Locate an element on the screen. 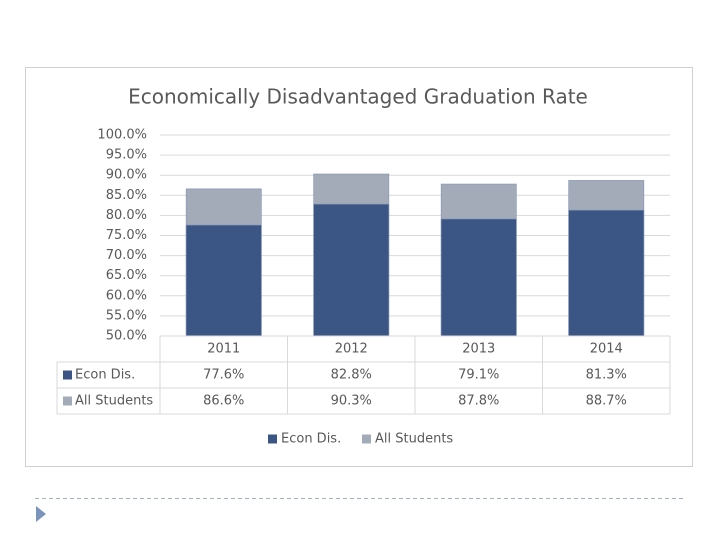  y-tick-label: 60.0% is located at coordinates (126, 295).